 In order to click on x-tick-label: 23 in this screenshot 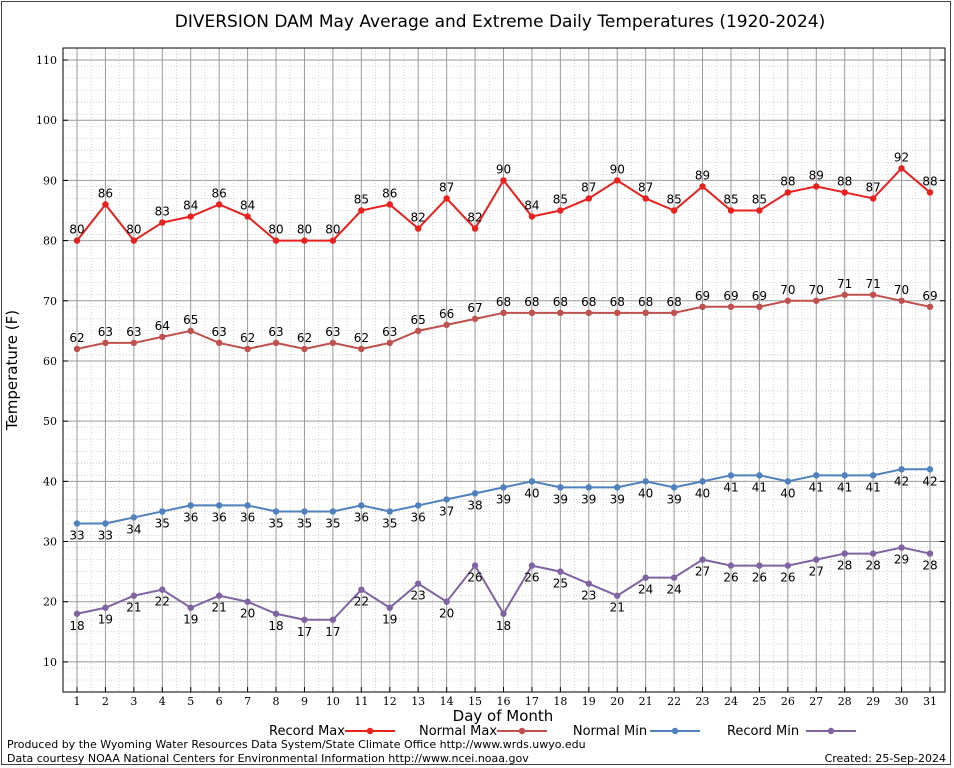, I will do `click(703, 701)`.